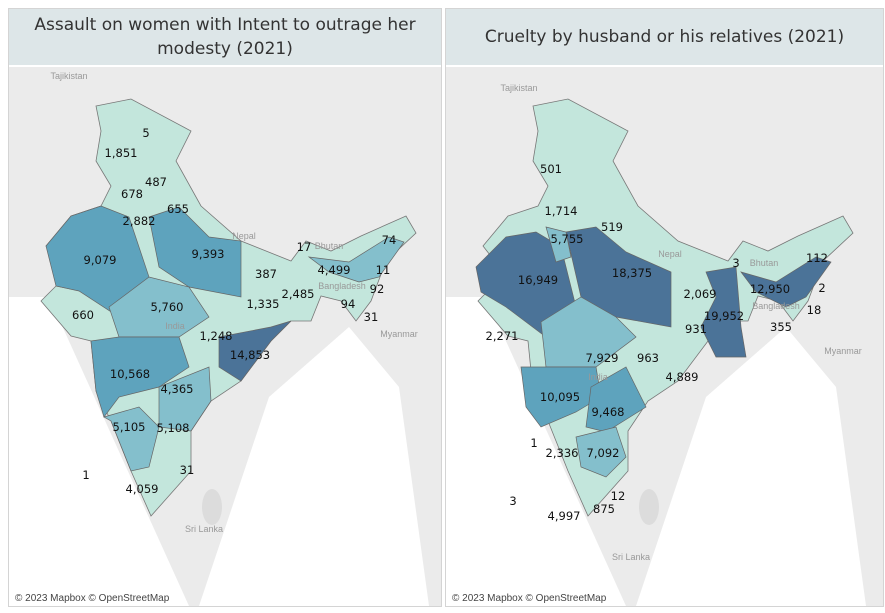  What do you see at coordinates (817, 258) in the screenshot?
I see `state-value-label: 112` at bounding box center [817, 258].